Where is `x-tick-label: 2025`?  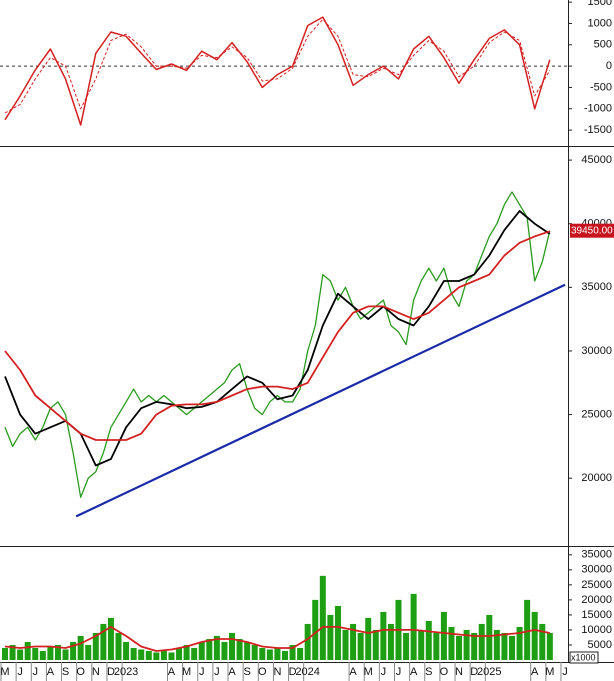
x-tick-label: 2025 is located at coordinates (489, 672).